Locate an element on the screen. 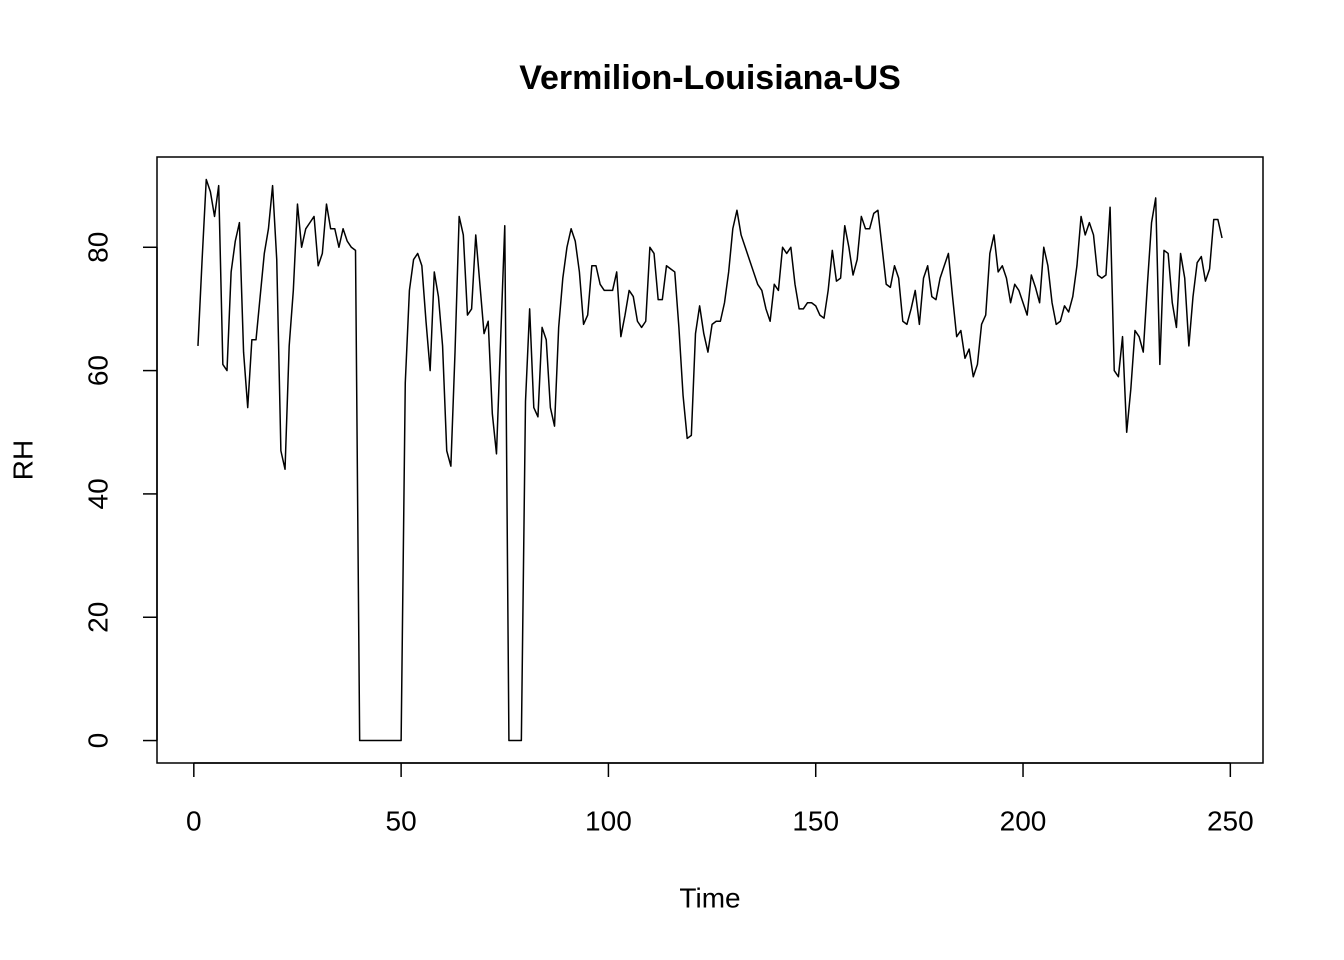 The height and width of the screenshot is (960, 1344). x-tick-label: 250 is located at coordinates (1230, 820).